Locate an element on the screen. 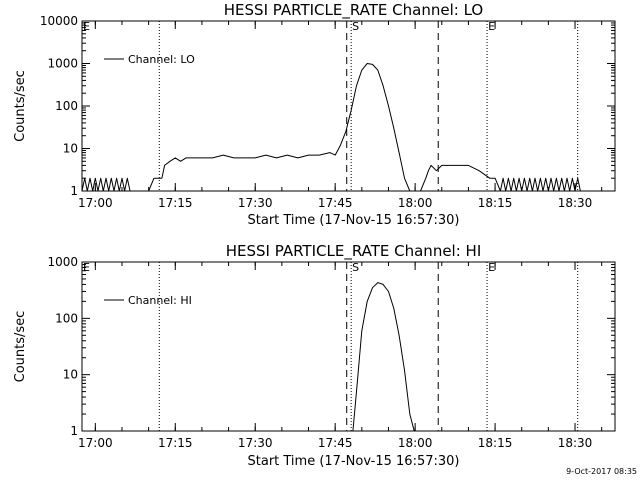  legend-label: Channel: HI is located at coordinates (160, 300).